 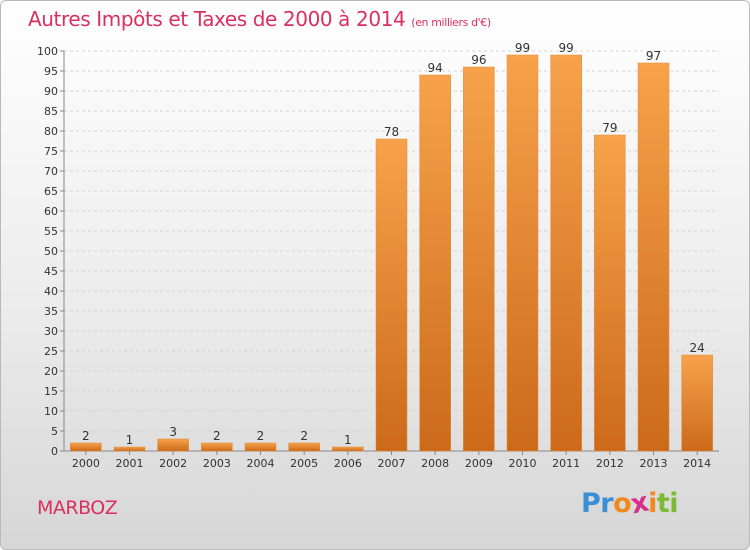 What do you see at coordinates (51, 151) in the screenshot?
I see `y-tick-label: 75` at bounding box center [51, 151].